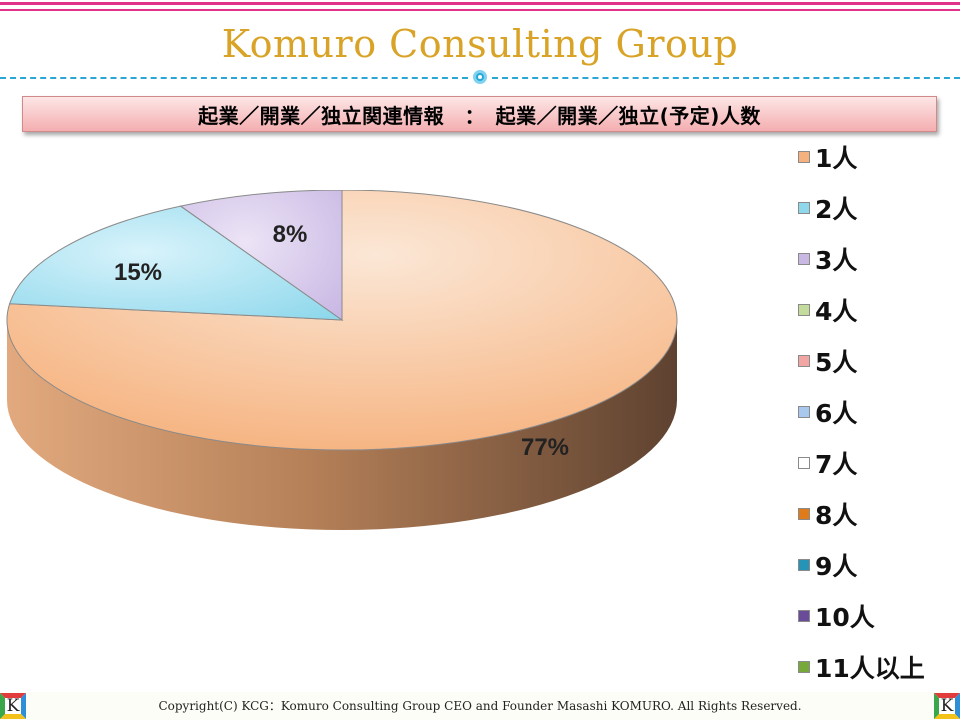 The image size is (960, 723). Describe the element at coordinates (836, 362) in the screenshot. I see `legend-label-4: 5人` at that location.